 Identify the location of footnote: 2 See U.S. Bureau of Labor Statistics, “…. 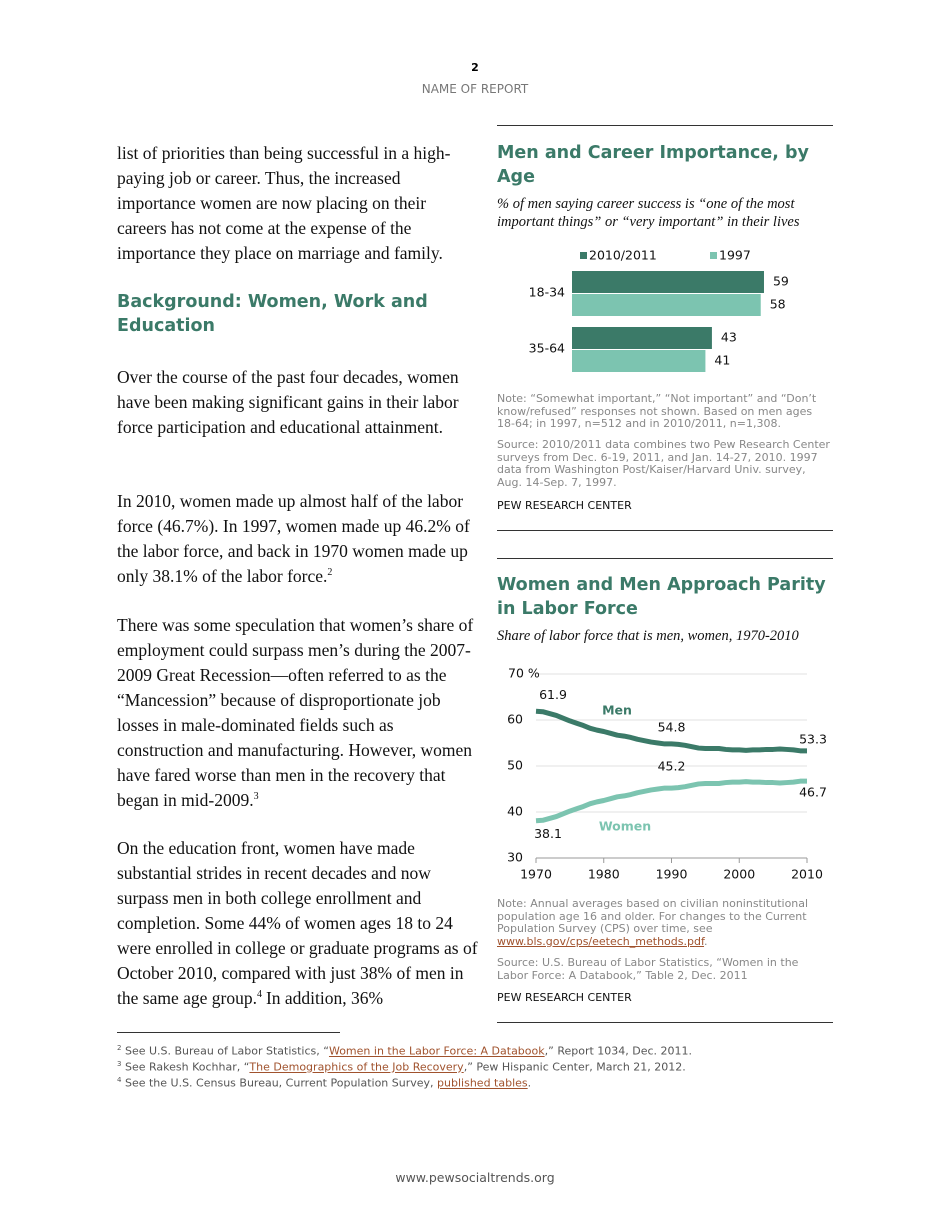
(404, 1051).